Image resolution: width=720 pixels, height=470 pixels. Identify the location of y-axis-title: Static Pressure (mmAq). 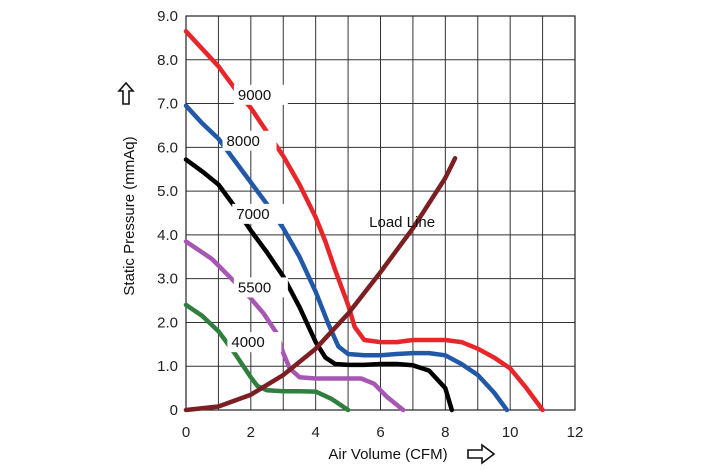
(129, 215).